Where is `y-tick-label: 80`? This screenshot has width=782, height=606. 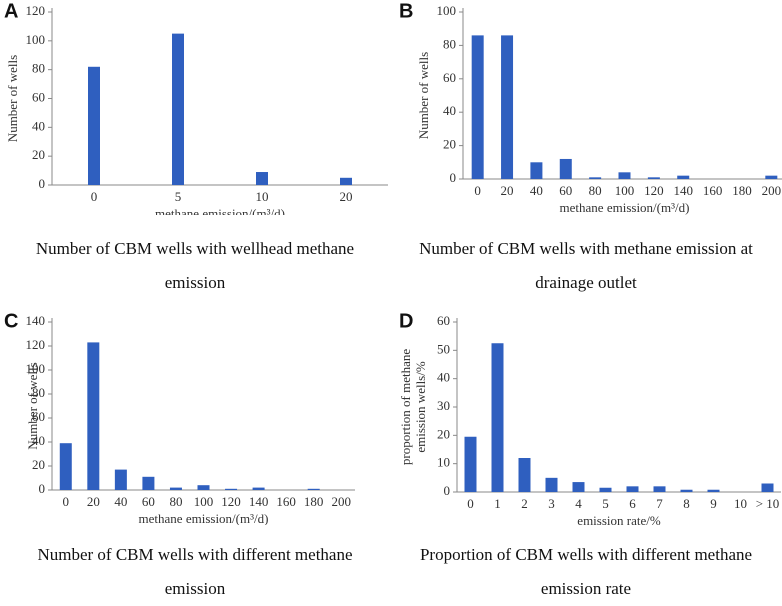 y-tick-label: 80 is located at coordinates (449, 43).